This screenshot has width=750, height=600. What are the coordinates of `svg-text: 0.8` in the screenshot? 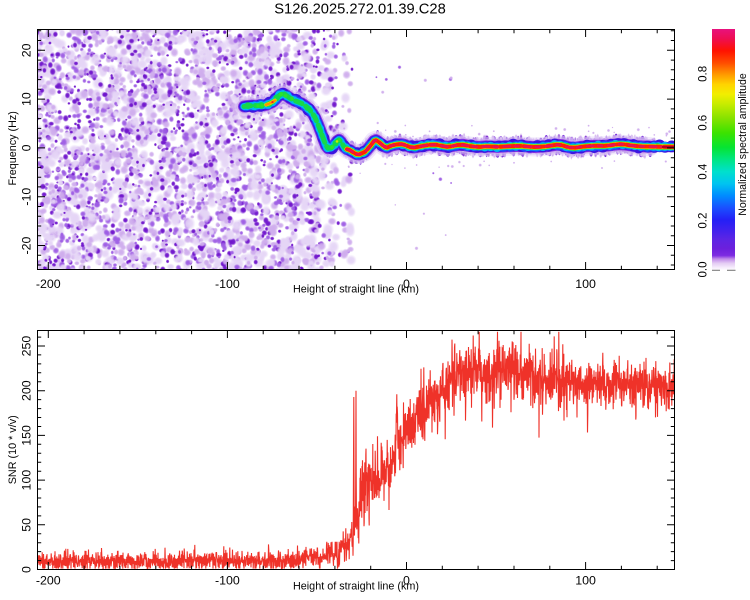 It's located at (704, 74).